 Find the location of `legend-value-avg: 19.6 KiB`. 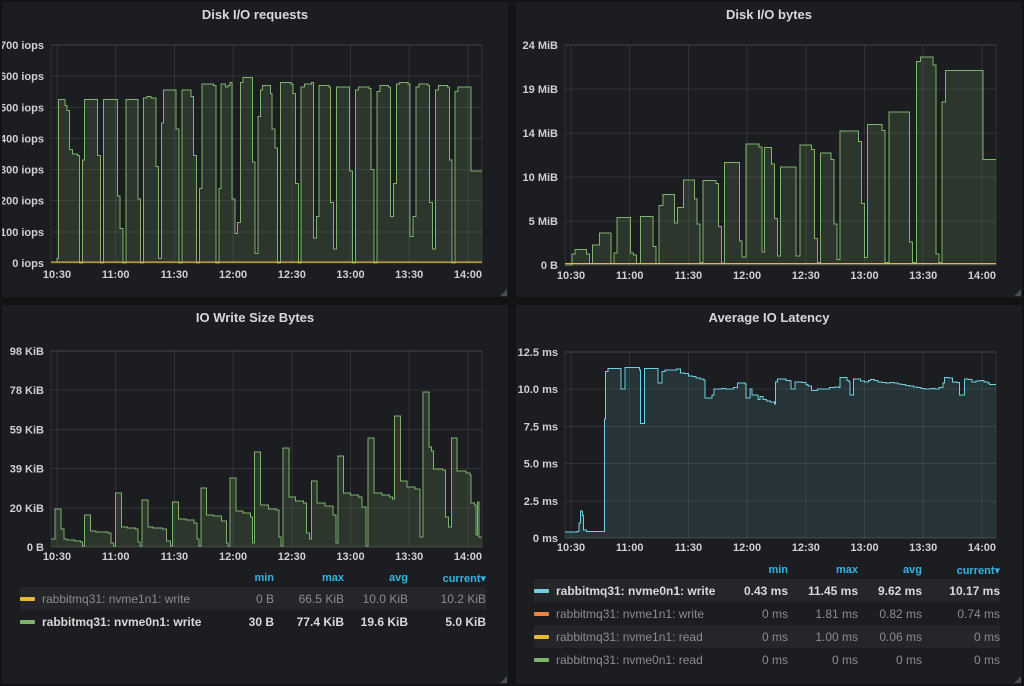

legend-value-avg: 19.6 KiB is located at coordinates (384, 621).